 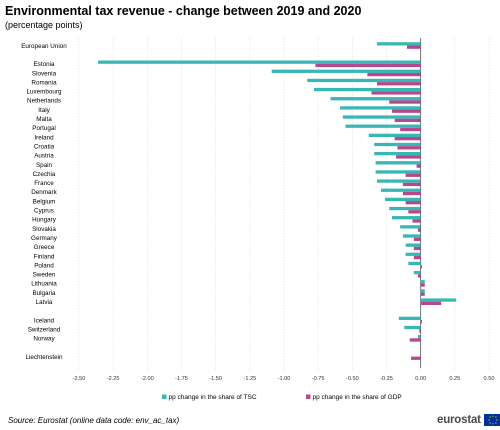 I want to click on category-label: Romania, so click(x=44, y=82).